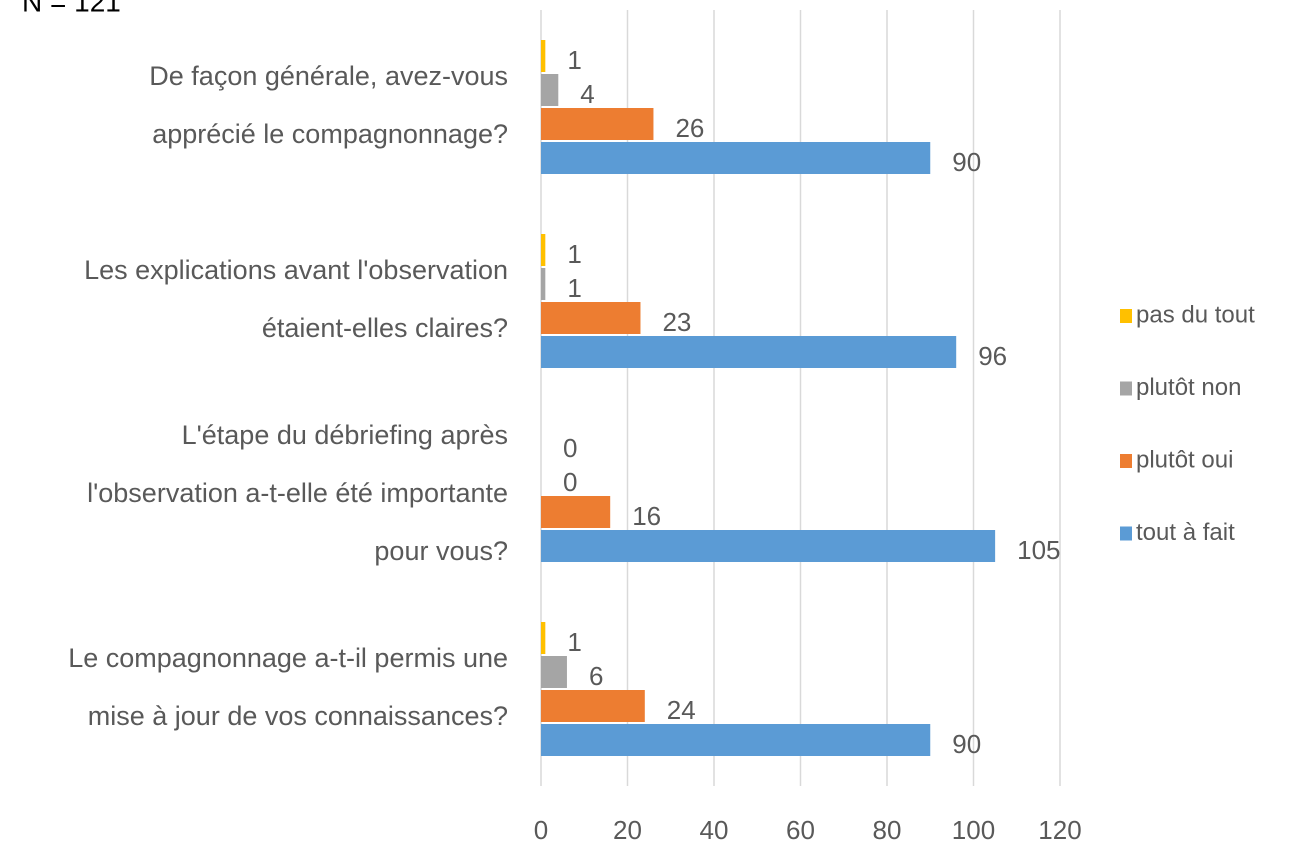 This screenshot has width=1302, height=852. Describe the element at coordinates (887, 830) in the screenshot. I see `x-tick-label: 80` at that location.